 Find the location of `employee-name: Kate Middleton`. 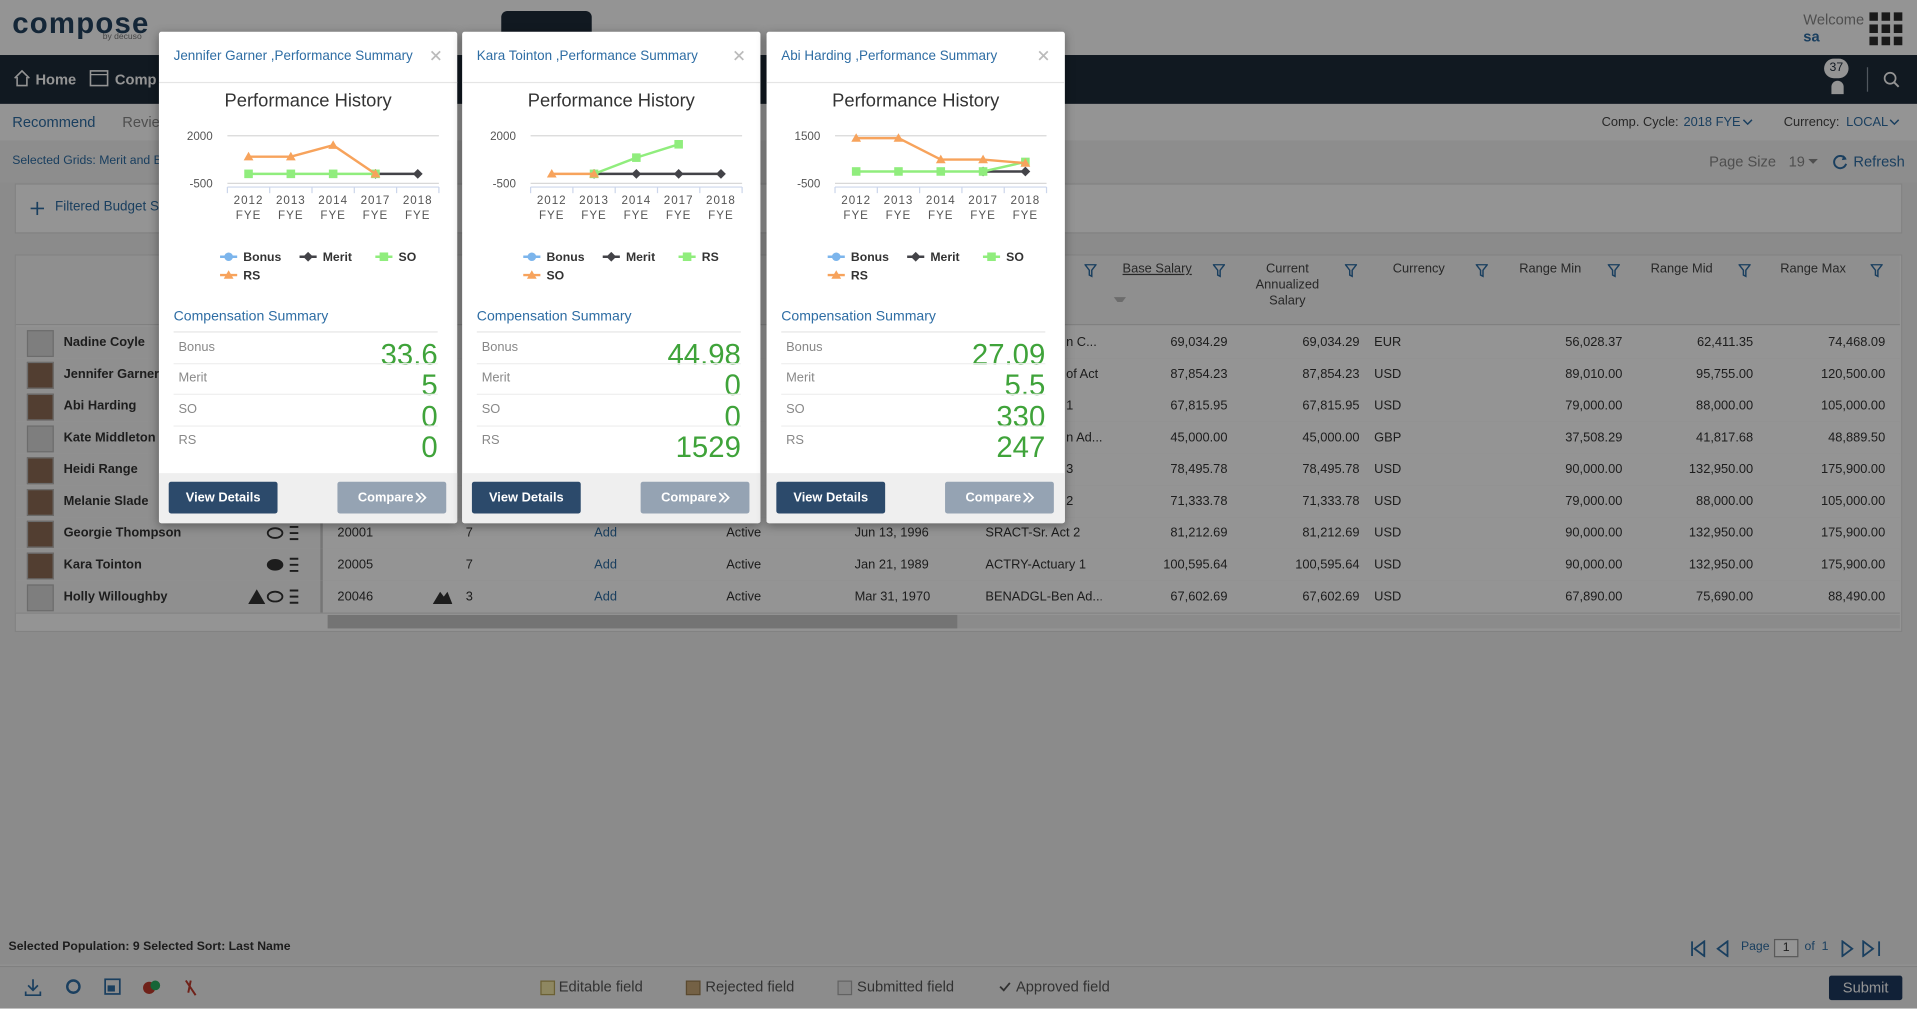

employee-name: Kate Middleton is located at coordinates (109, 438).